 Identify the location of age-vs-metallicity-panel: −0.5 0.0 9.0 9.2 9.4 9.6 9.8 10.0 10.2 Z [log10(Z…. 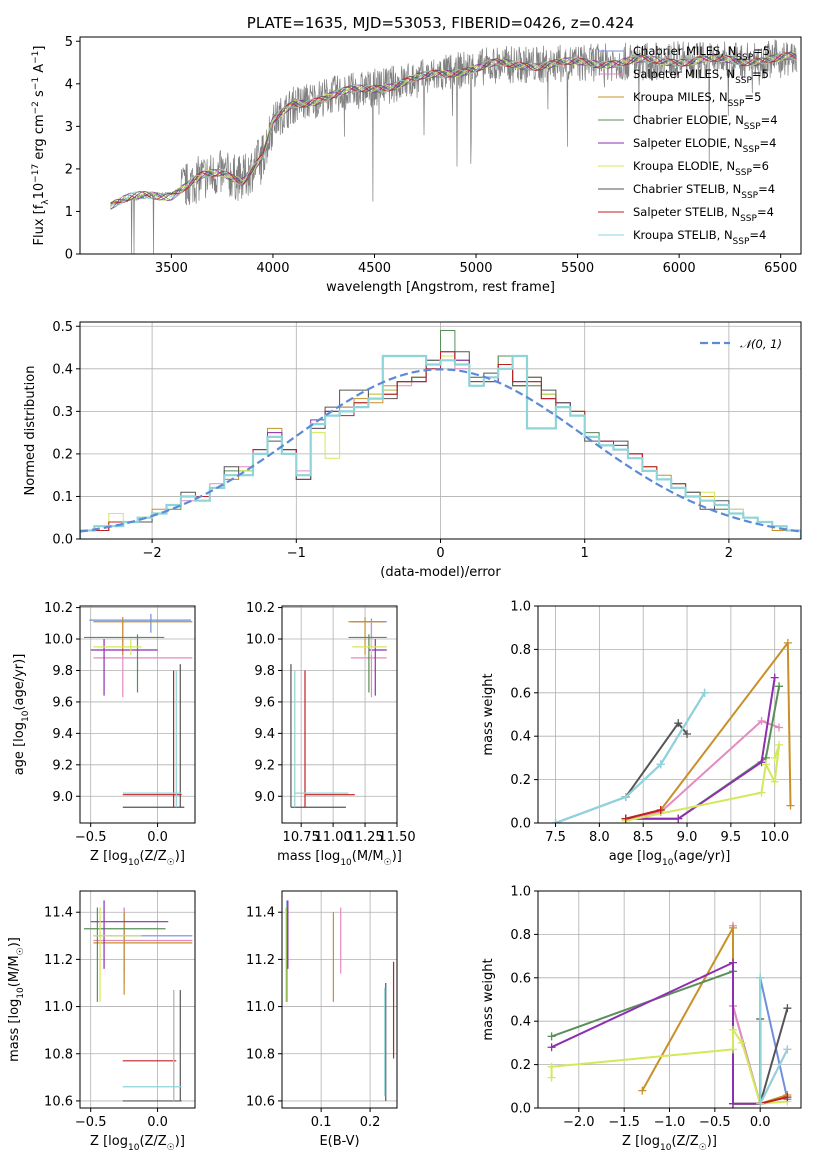
(104, 734).